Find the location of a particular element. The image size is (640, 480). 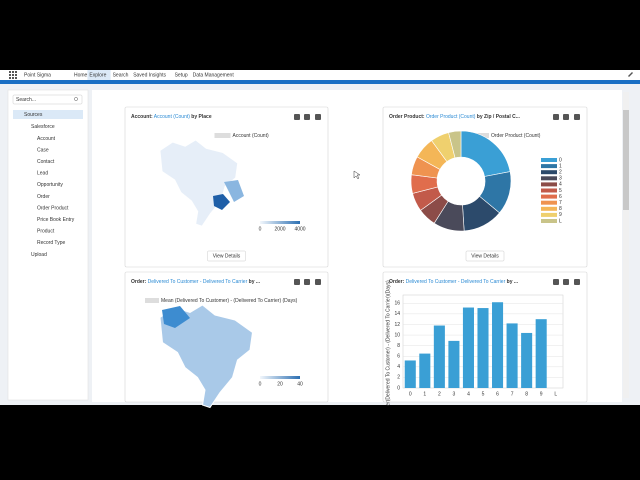

sidebar is located at coordinates (48, 245).